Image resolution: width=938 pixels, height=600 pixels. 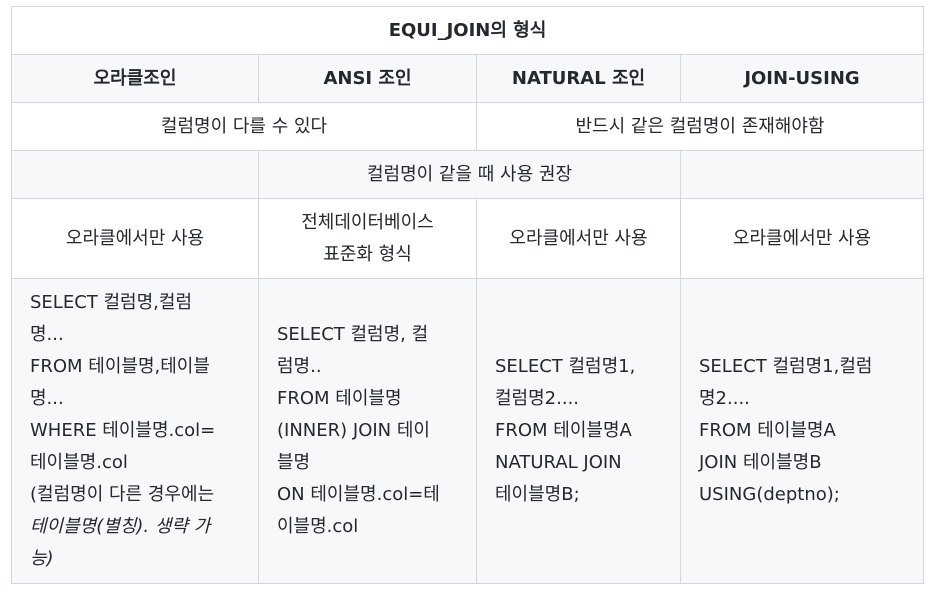 What do you see at coordinates (339, 398) in the screenshot?
I see `code-line: FROM 테이블명` at bounding box center [339, 398].